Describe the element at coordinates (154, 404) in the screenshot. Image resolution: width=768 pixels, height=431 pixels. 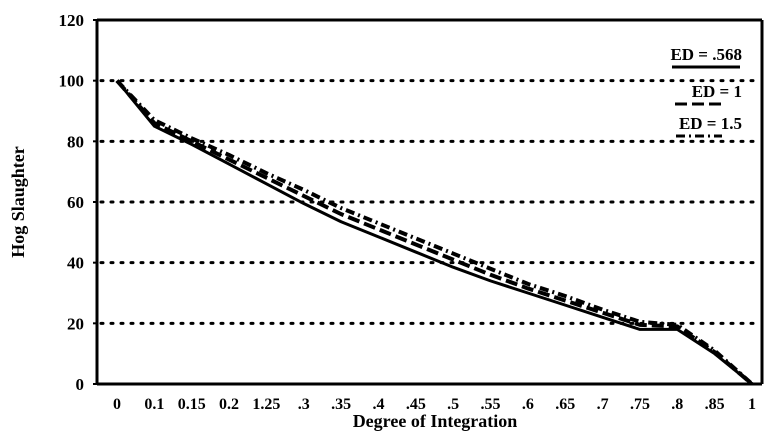
I see `x-tick-label: 0.1` at that location.